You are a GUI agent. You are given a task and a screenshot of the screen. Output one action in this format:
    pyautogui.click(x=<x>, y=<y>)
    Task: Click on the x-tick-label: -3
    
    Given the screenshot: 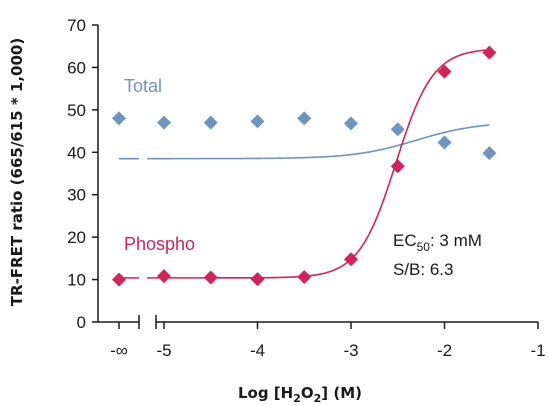 What is the action you would take?
    pyautogui.click(x=350, y=350)
    